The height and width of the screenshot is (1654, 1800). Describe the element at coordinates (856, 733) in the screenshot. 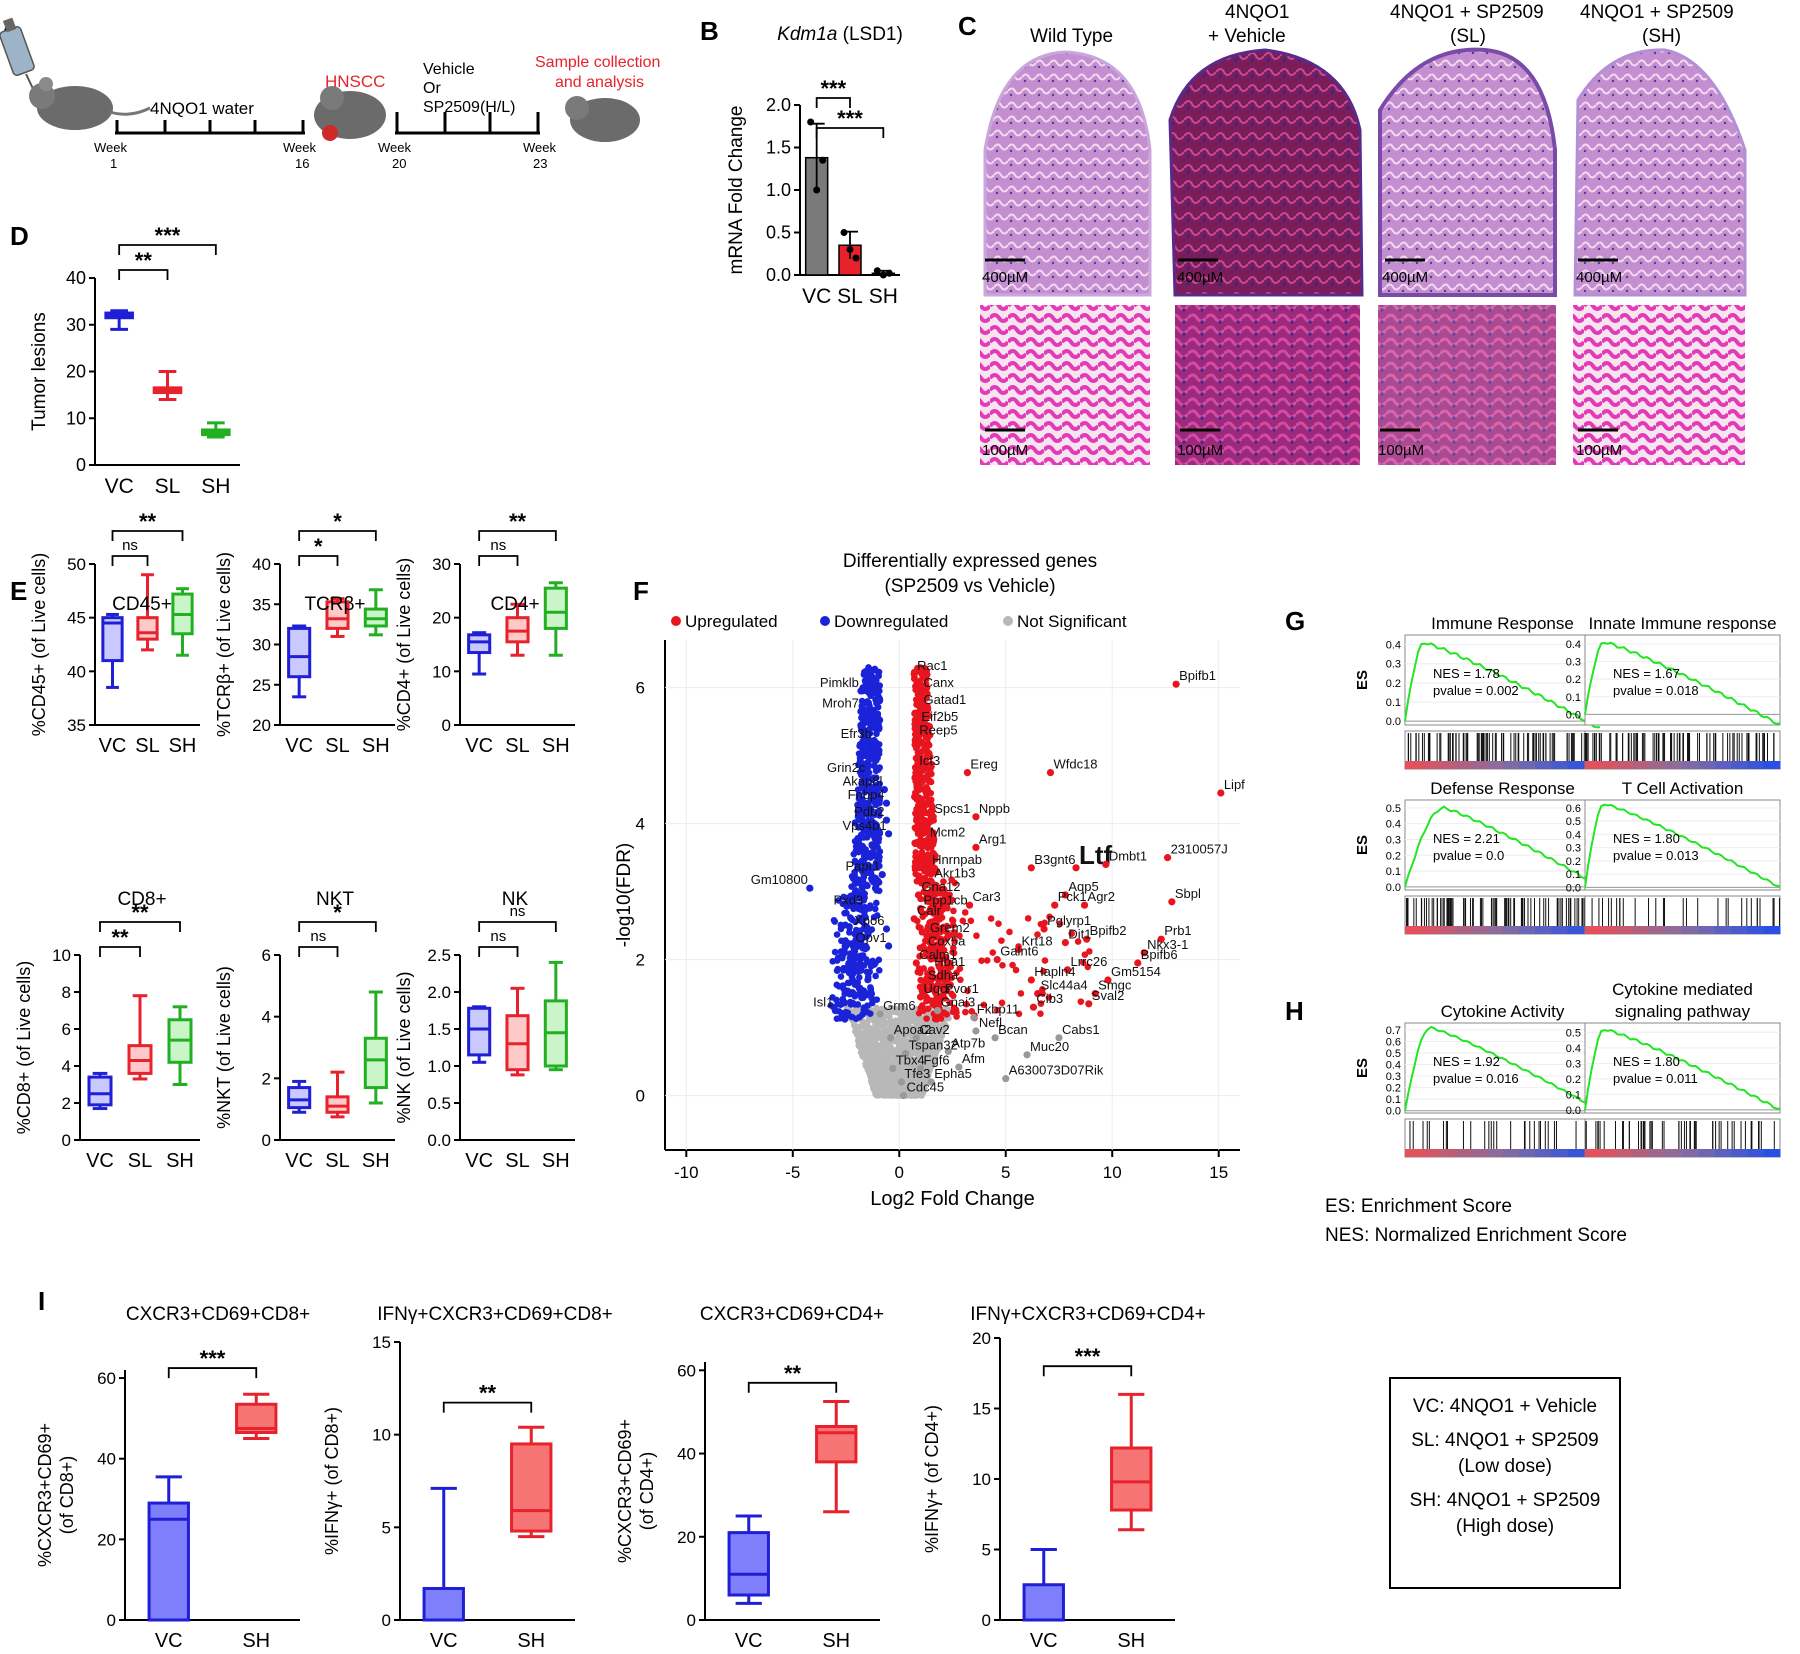

I see `gene-label-efr3b: Efr3b` at that location.